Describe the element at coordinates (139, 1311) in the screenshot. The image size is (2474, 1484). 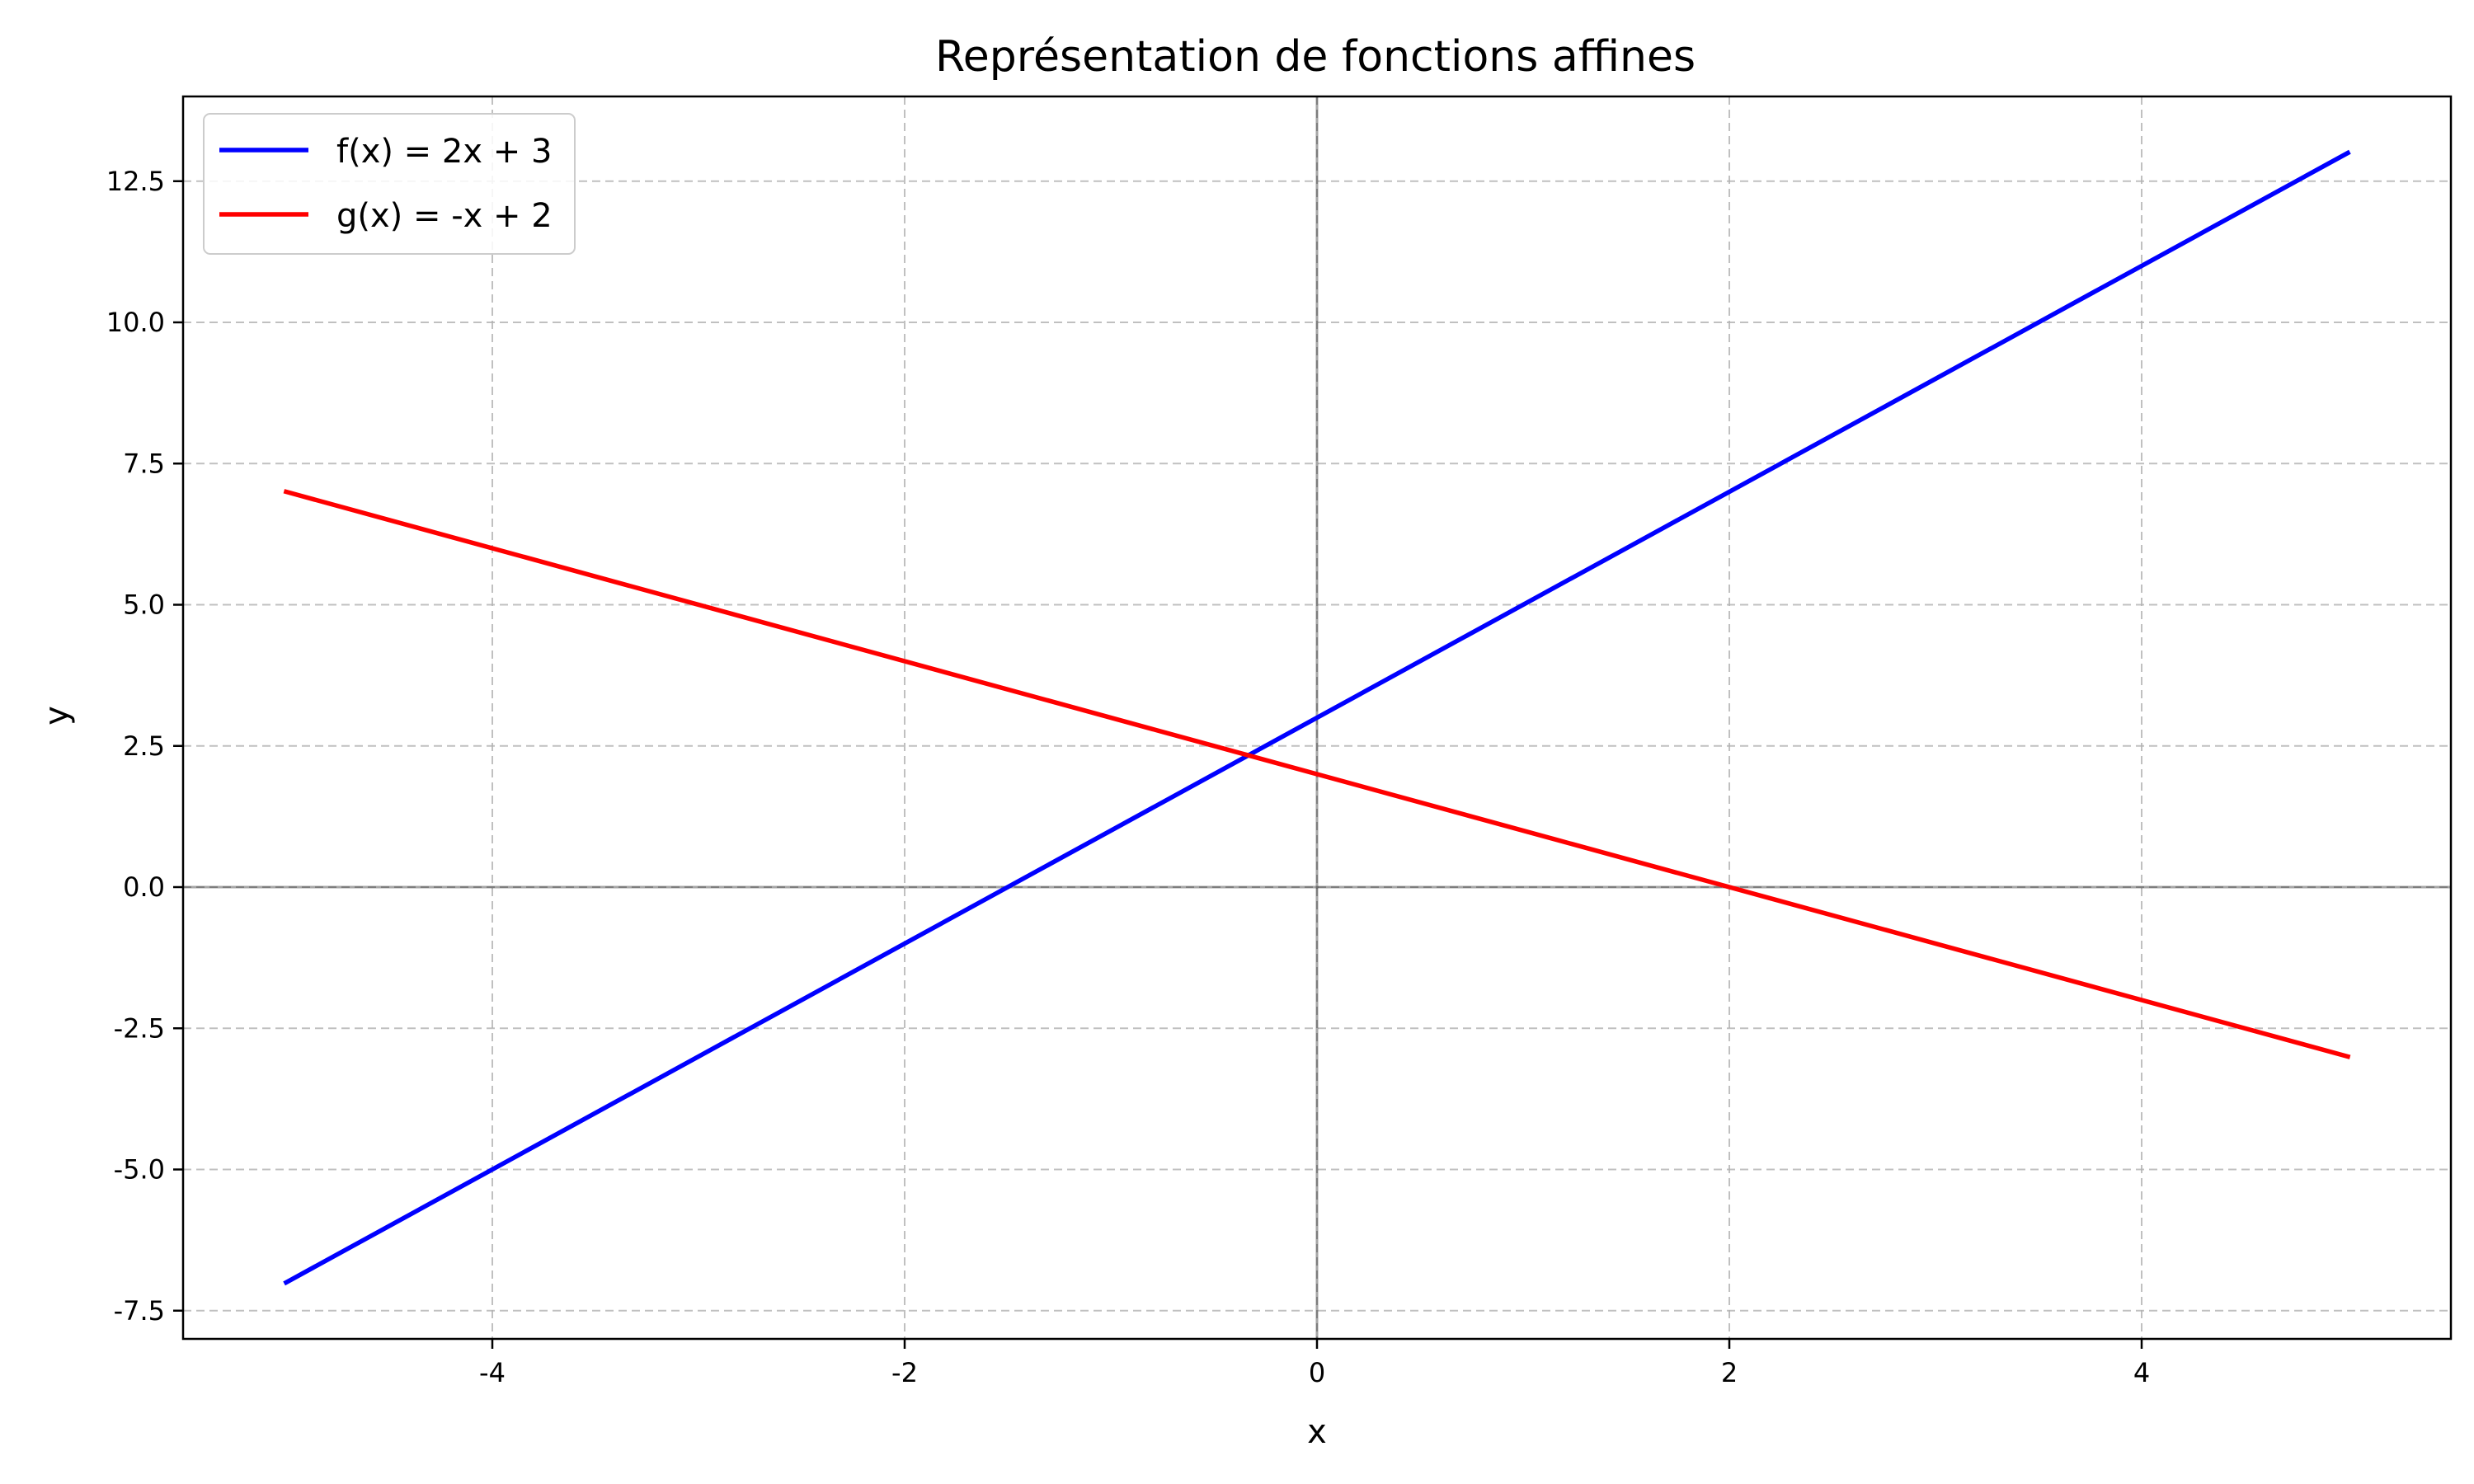
I see `y-tick-label: -7.5` at that location.